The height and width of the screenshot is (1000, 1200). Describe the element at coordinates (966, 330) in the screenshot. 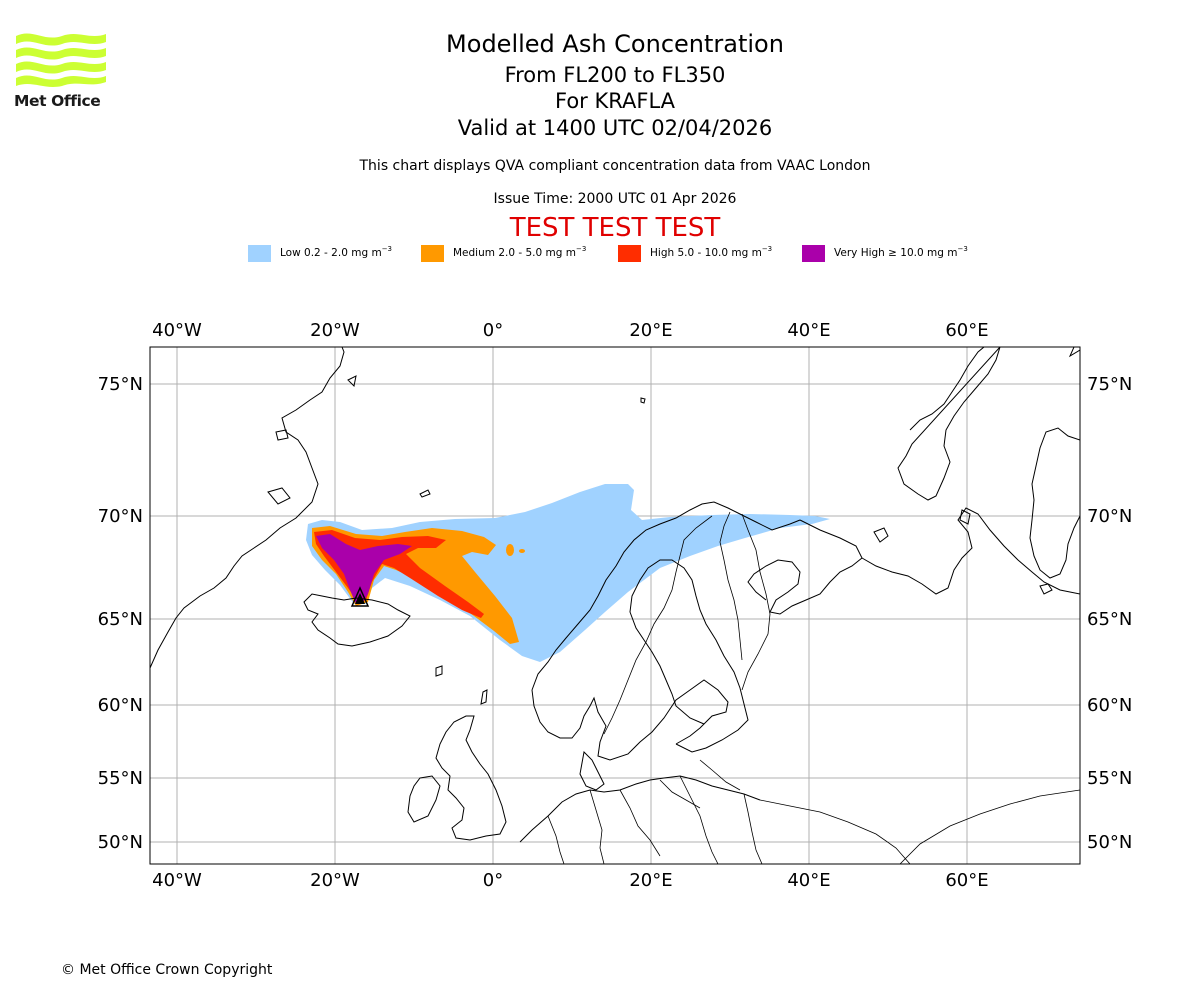

I see `lon-tick-top: 60°E` at that location.